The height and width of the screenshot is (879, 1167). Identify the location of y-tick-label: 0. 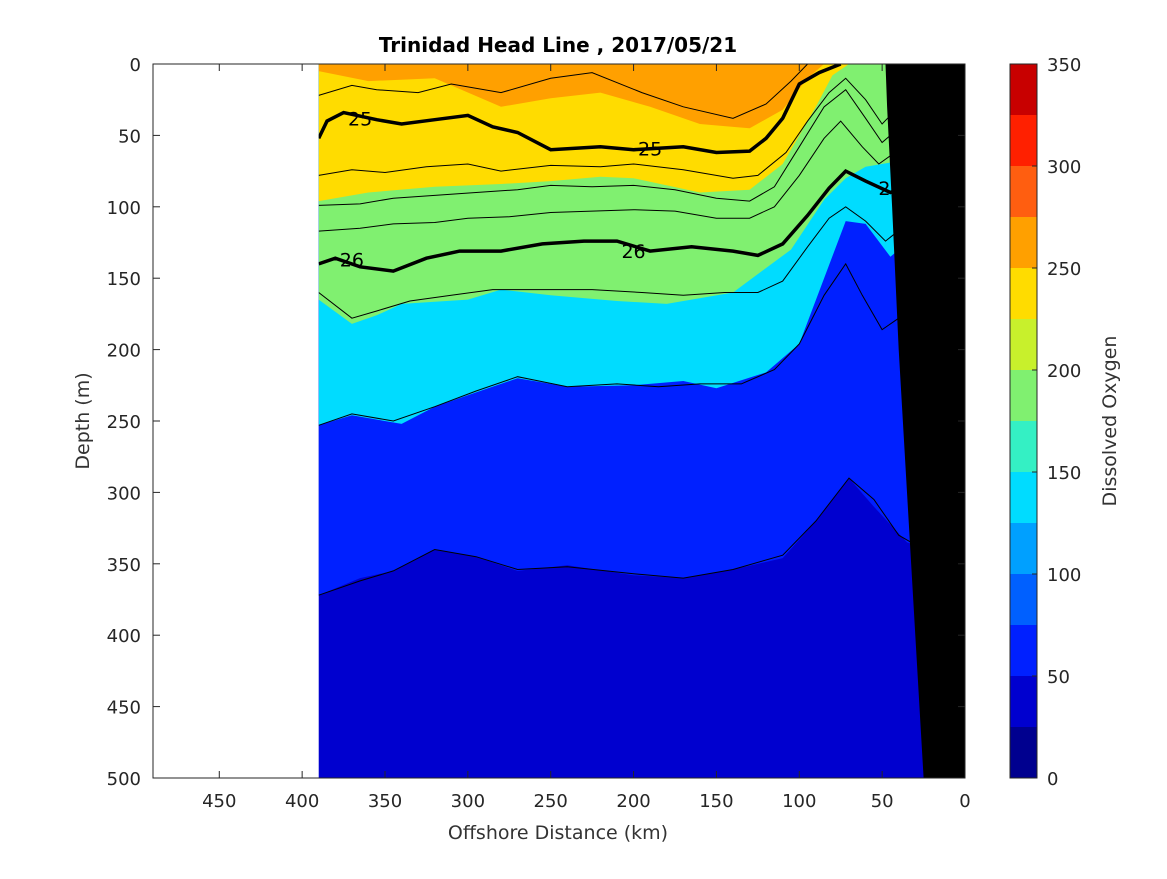
(135, 65).